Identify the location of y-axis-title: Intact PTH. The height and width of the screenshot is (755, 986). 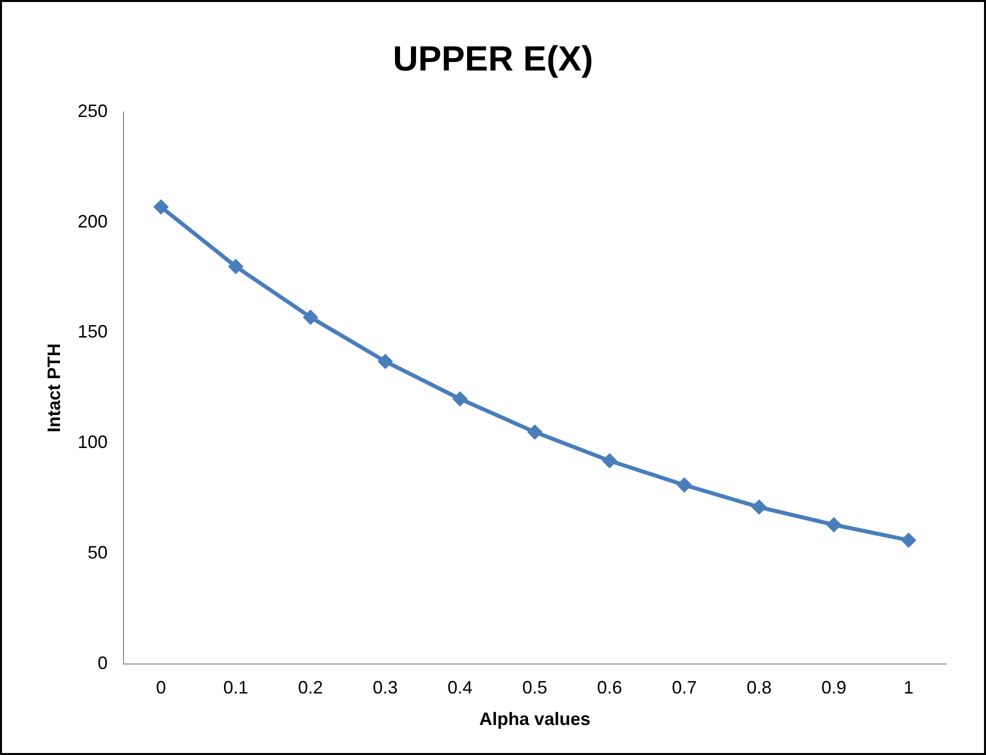
(54, 387).